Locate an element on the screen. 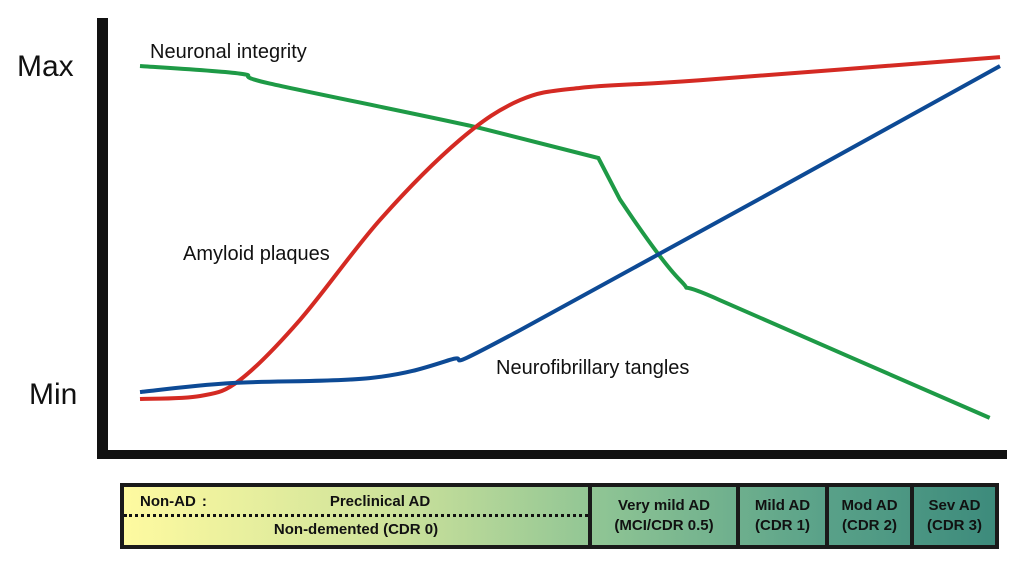 Image resolution: width=1021 pixels, height=564 pixels. stage-non-ad: Non-AD is located at coordinates (168, 501).